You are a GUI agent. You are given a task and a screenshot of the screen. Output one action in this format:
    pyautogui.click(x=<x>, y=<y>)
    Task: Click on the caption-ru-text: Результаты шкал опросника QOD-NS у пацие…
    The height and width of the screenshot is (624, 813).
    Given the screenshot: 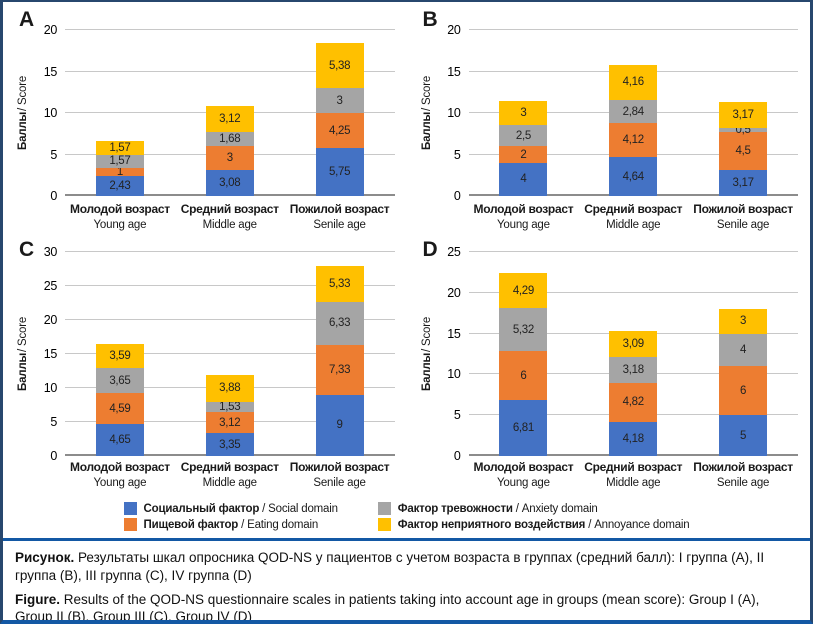 What is the action you would take?
    pyautogui.click(x=390, y=566)
    